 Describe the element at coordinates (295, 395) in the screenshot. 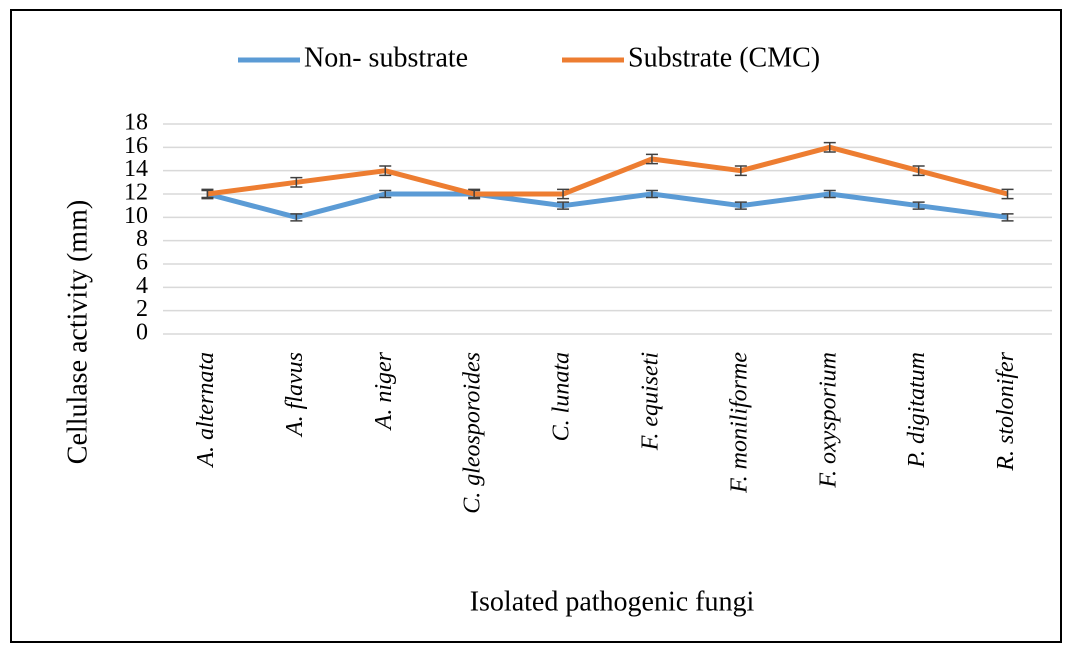

I see `x-tick-label: A. flavus` at that location.